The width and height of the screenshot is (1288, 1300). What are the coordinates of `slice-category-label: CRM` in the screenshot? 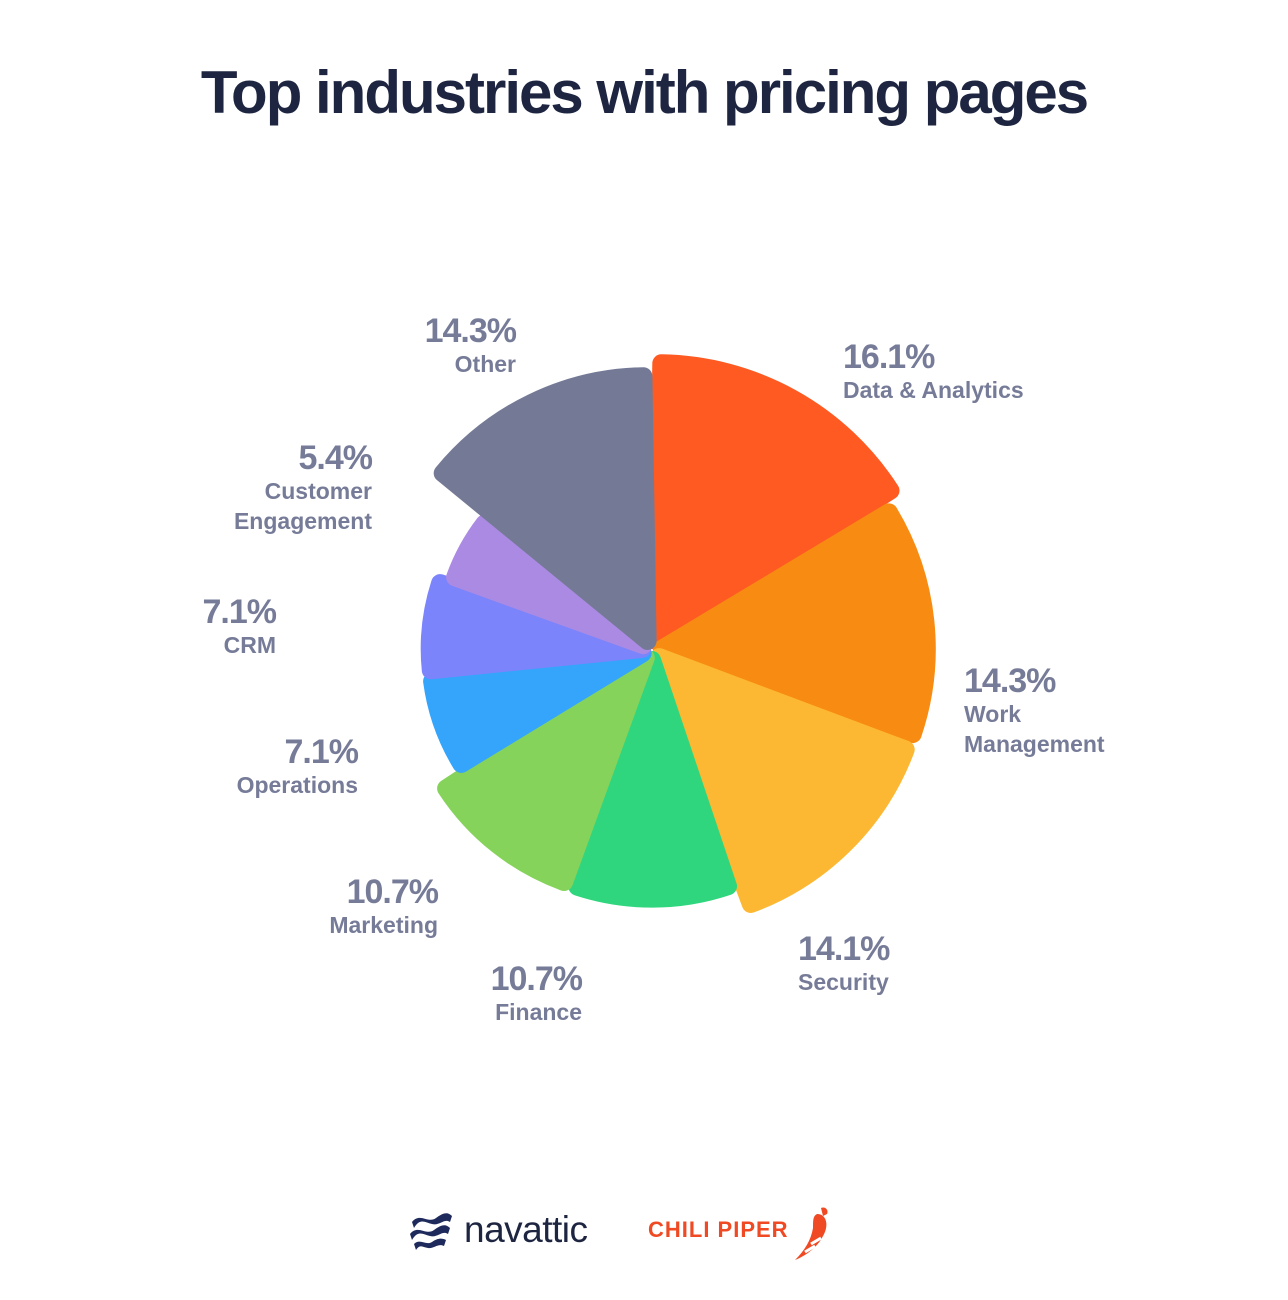 It's located at (250, 645).